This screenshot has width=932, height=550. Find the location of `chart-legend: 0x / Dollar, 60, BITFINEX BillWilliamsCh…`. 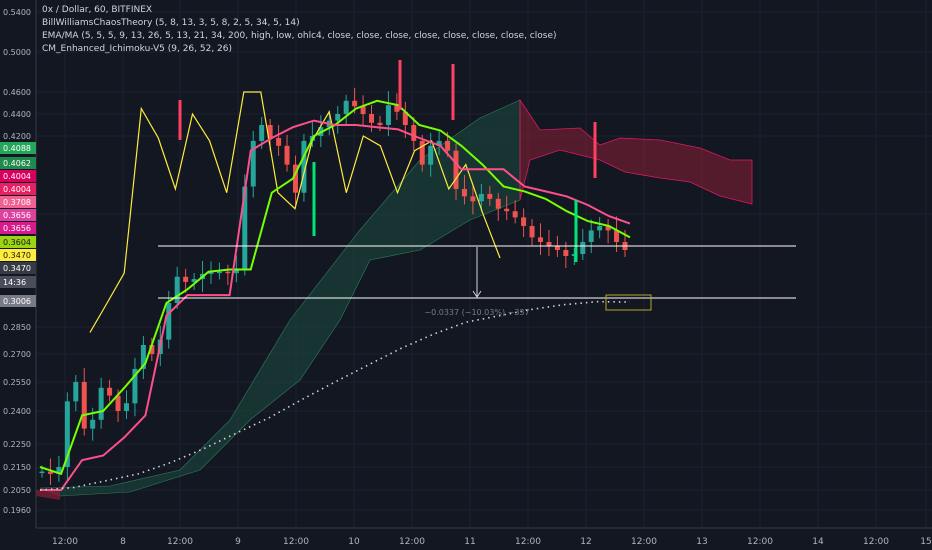

chart-legend: 0x / Dollar, 60, BITFINEX BillWilliamsCh… is located at coordinates (299, 30).